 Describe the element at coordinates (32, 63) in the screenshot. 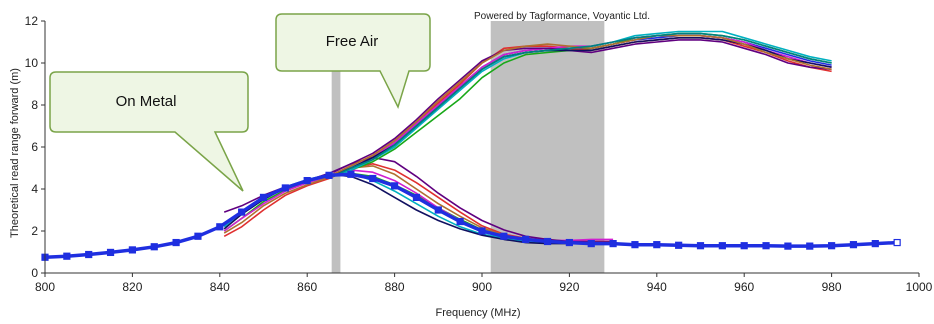

I see `y-tick-label-5: 10` at that location.